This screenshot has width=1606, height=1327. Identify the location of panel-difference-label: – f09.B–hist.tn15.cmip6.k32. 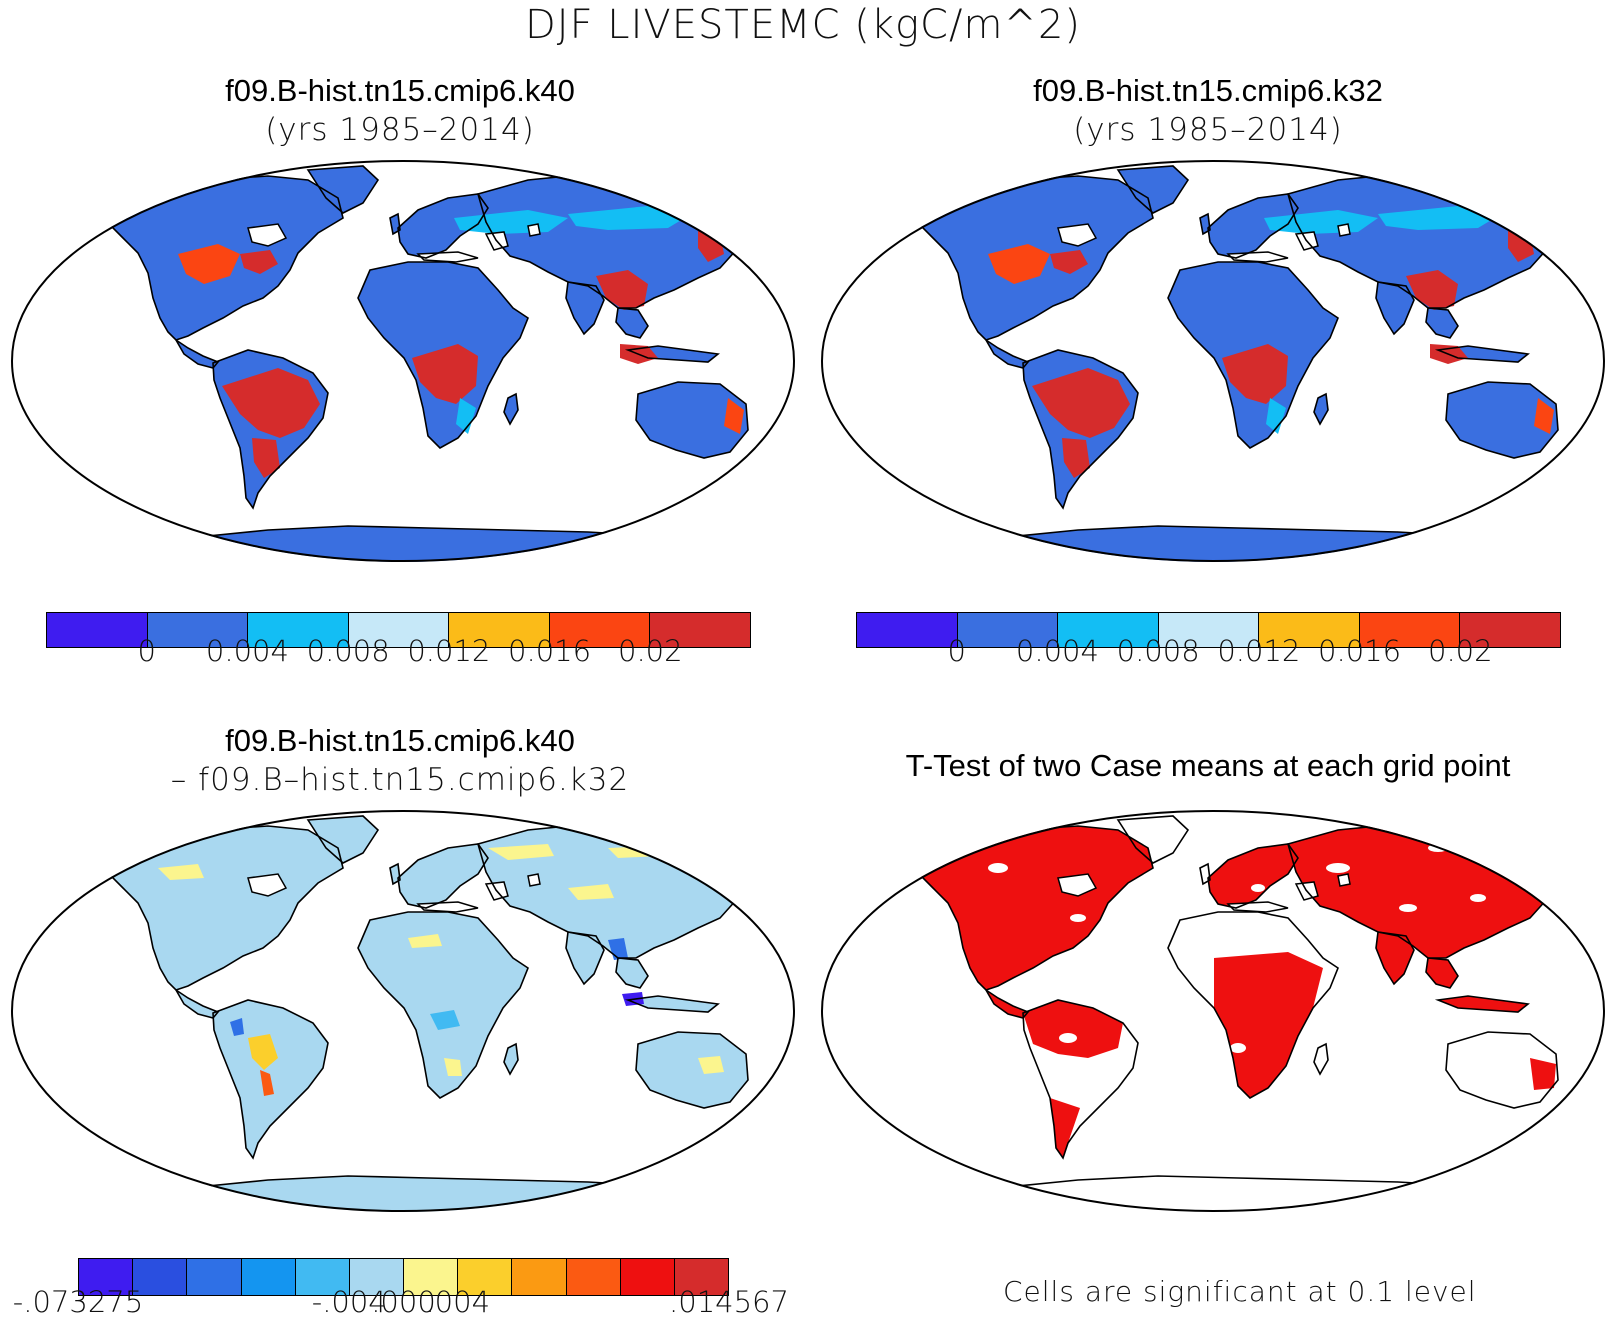
(400, 780).